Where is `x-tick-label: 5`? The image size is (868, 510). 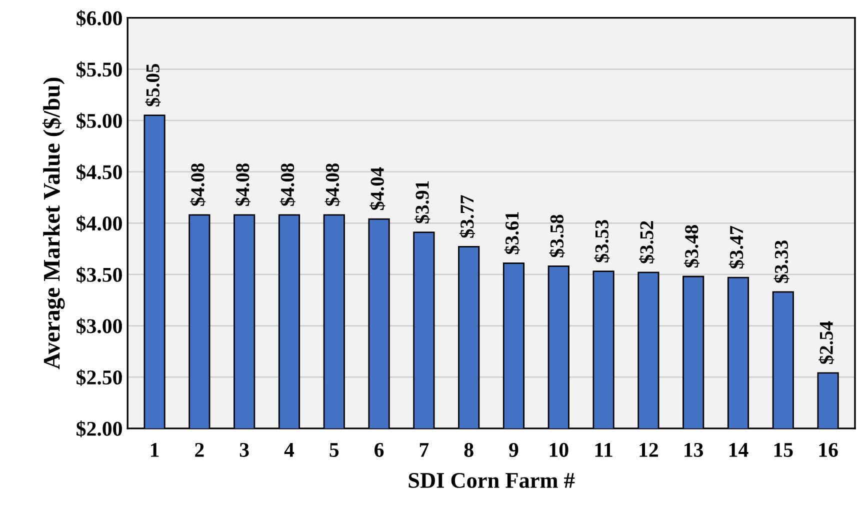
x-tick-label: 5 is located at coordinates (334, 450).